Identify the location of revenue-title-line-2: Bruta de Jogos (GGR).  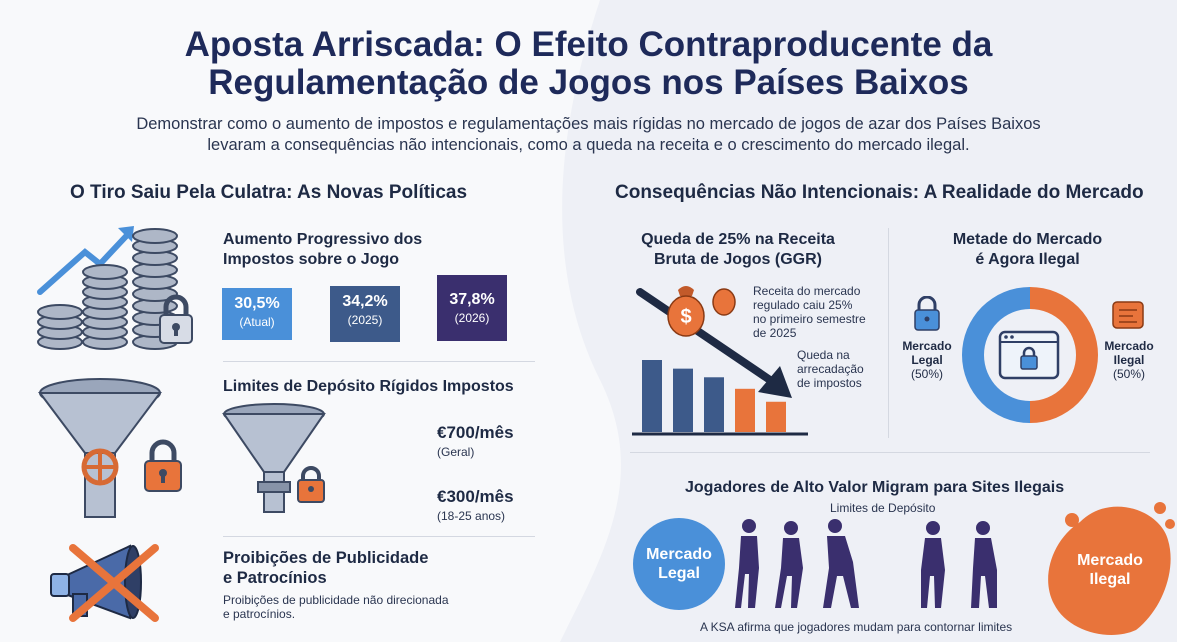
(737, 259).